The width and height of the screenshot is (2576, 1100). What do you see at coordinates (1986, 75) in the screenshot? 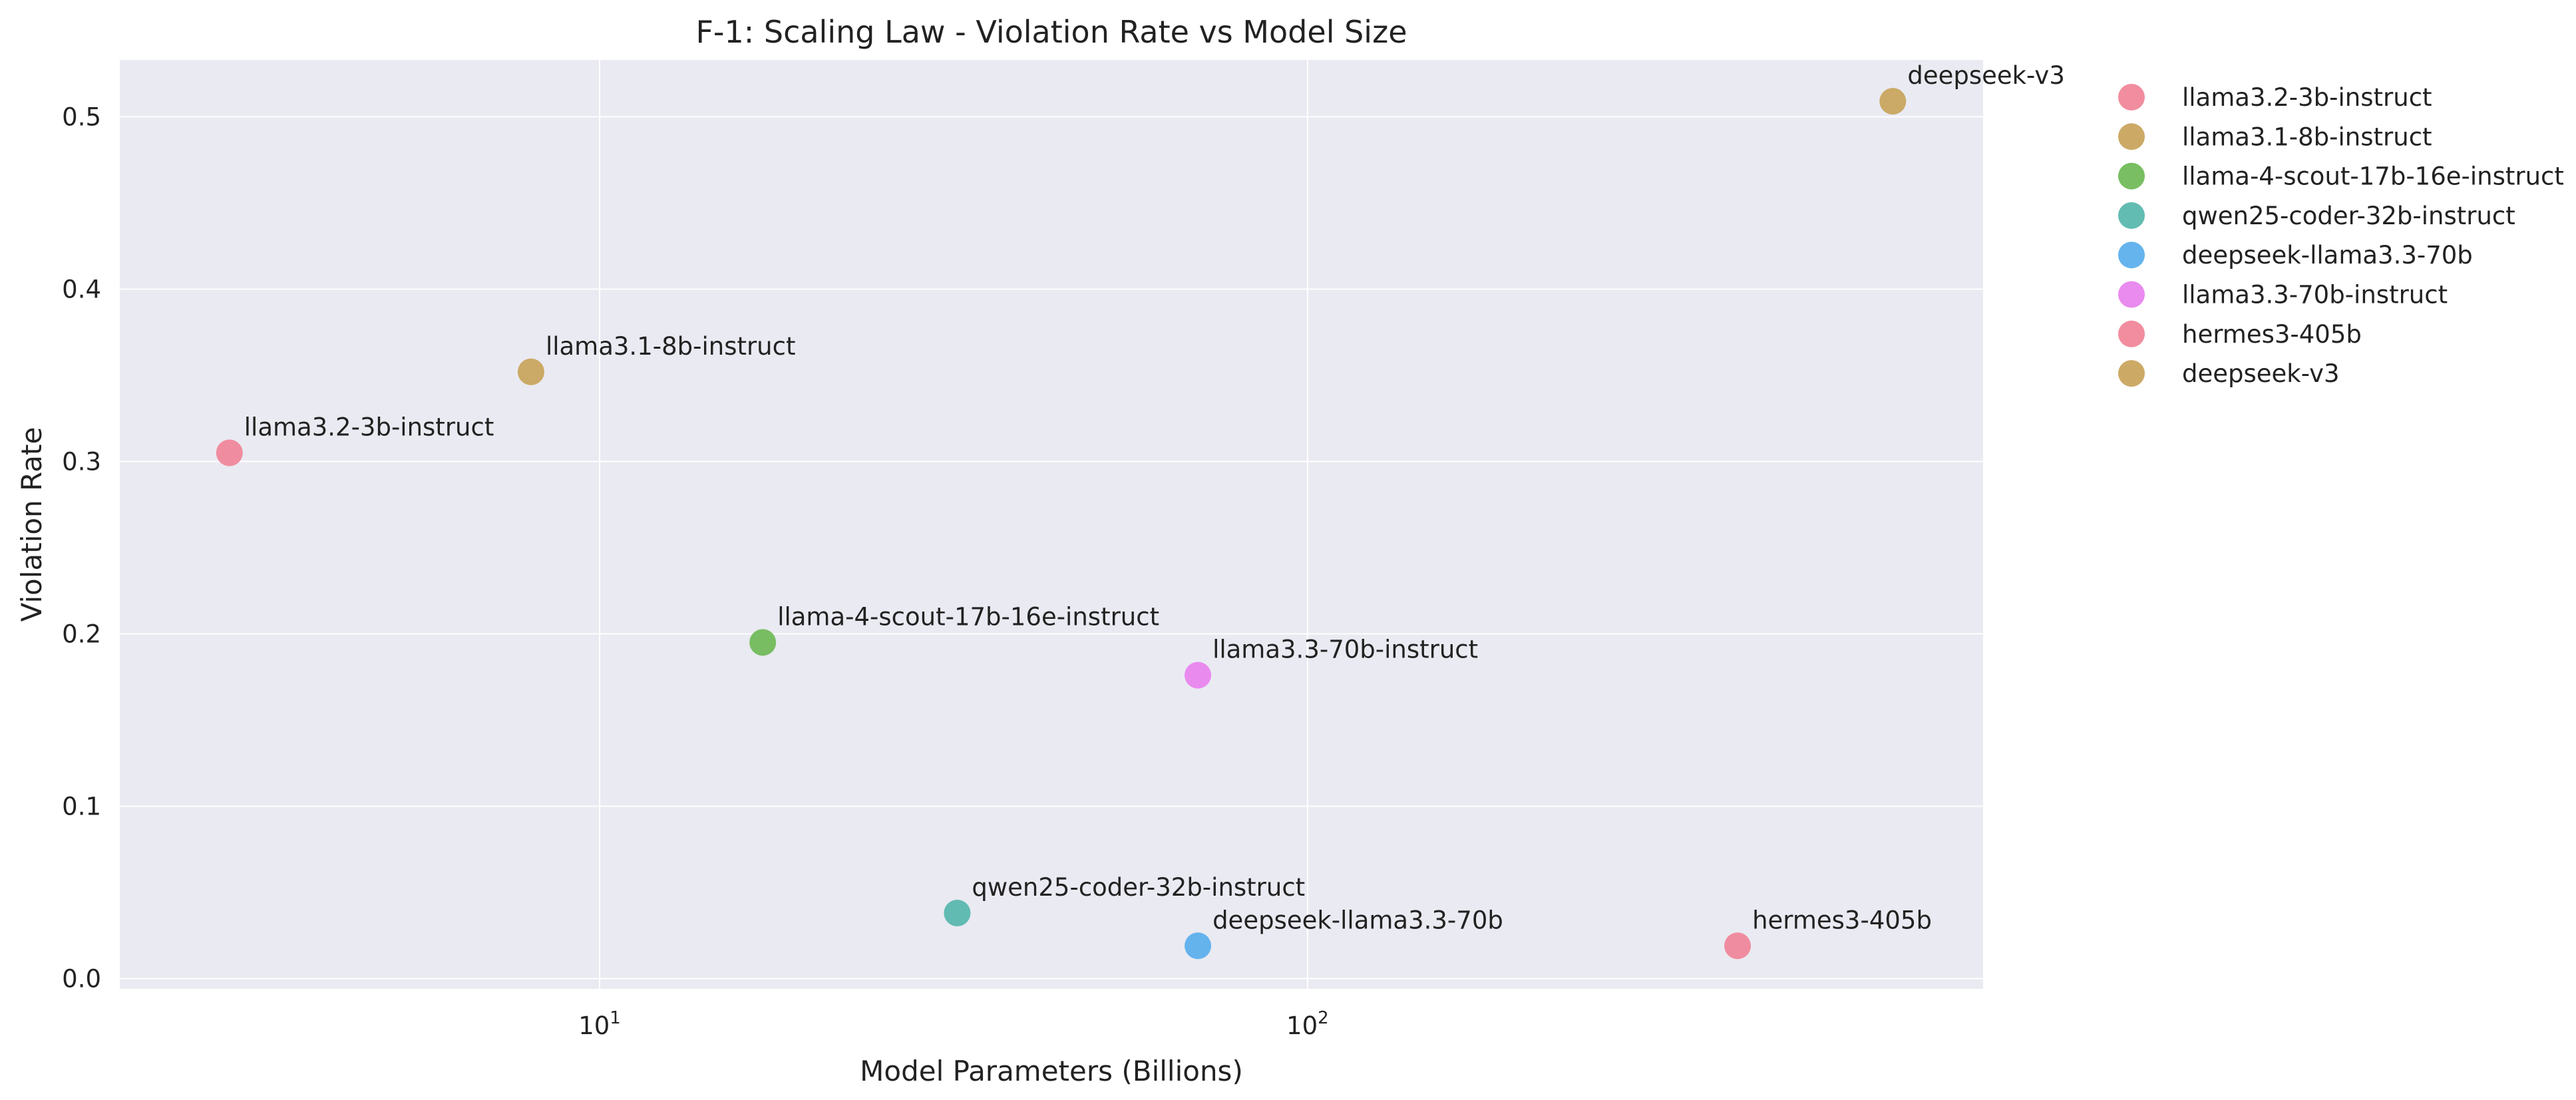
I see `point-label: deepseek-v3` at bounding box center [1986, 75].